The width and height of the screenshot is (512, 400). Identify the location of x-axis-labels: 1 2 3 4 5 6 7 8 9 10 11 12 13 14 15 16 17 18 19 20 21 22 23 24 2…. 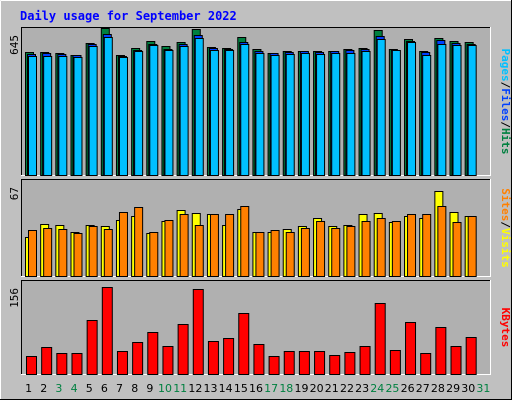
(257, 388).